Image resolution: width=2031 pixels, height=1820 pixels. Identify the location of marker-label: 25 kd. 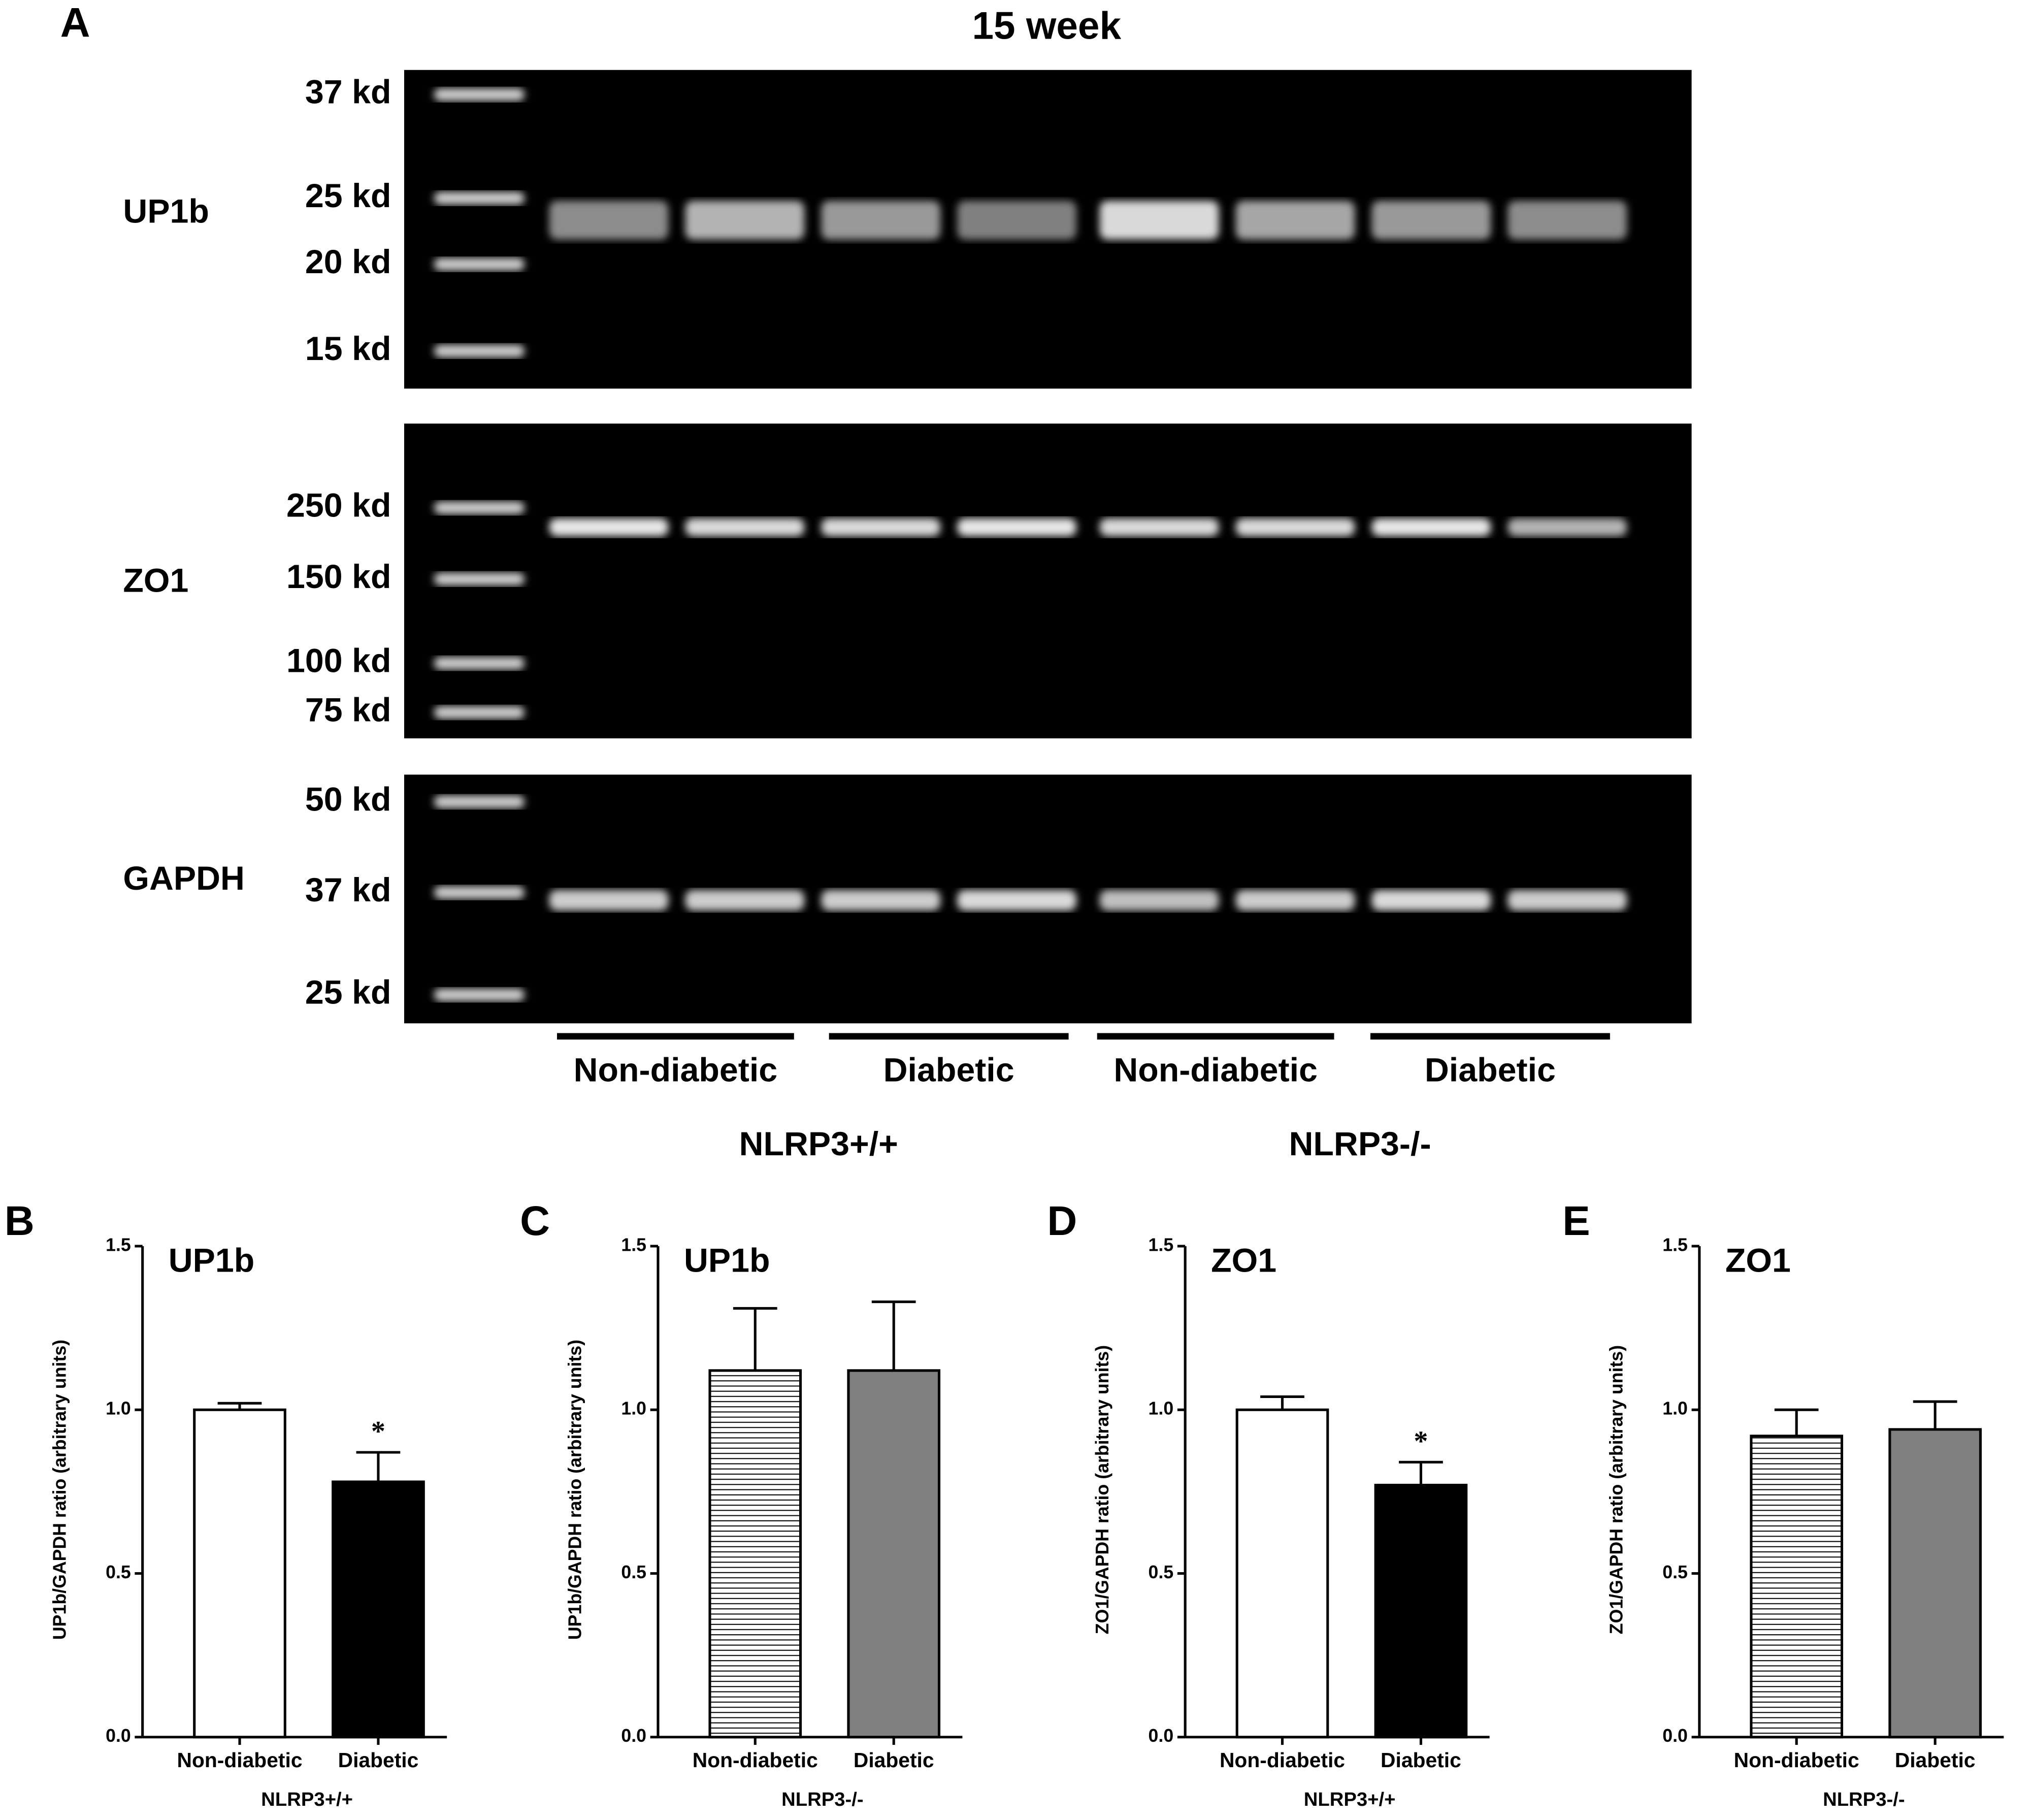
(348, 993).